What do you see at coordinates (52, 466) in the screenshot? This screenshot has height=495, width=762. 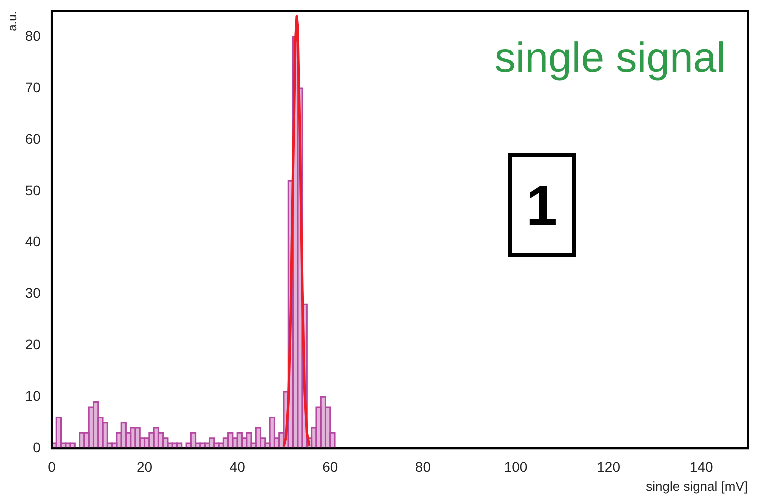 I see `x-tick-label: 0` at bounding box center [52, 466].